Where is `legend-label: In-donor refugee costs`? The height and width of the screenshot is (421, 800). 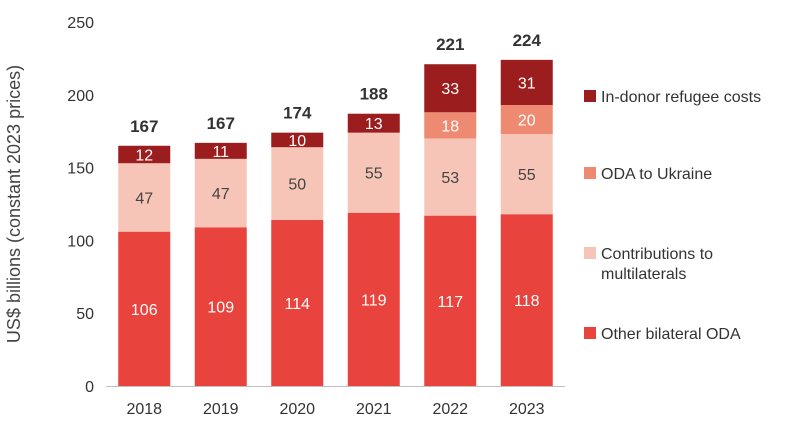 legend-label: In-donor refugee costs is located at coordinates (681, 97).